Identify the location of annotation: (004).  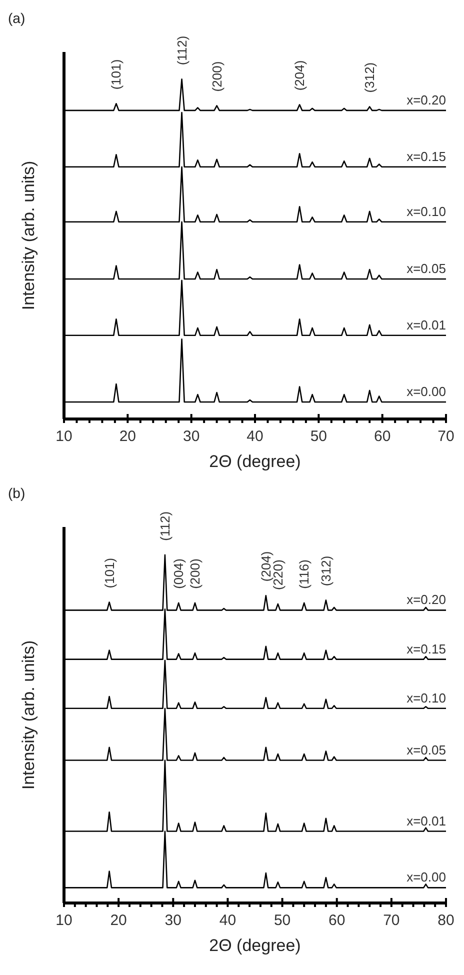
(178, 573).